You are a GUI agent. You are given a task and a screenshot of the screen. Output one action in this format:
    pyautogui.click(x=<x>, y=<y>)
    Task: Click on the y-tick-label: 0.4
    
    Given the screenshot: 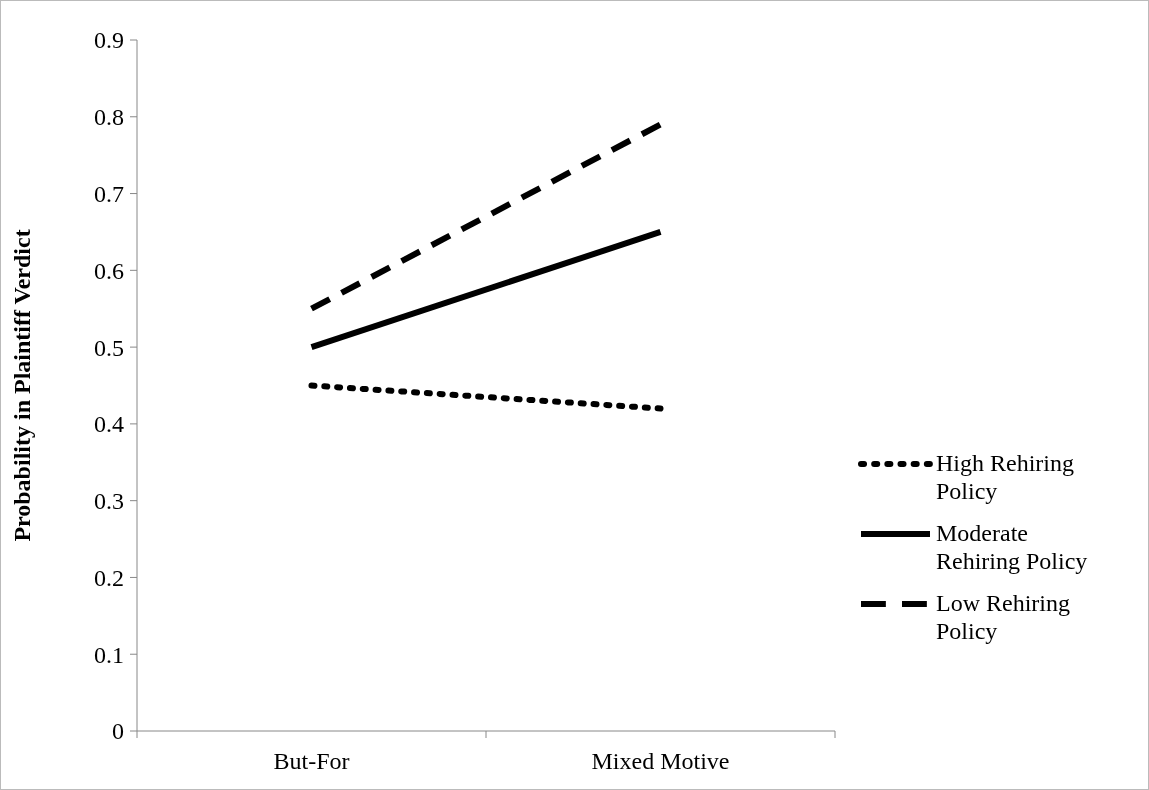 What is the action you would take?
    pyautogui.click(x=109, y=424)
    